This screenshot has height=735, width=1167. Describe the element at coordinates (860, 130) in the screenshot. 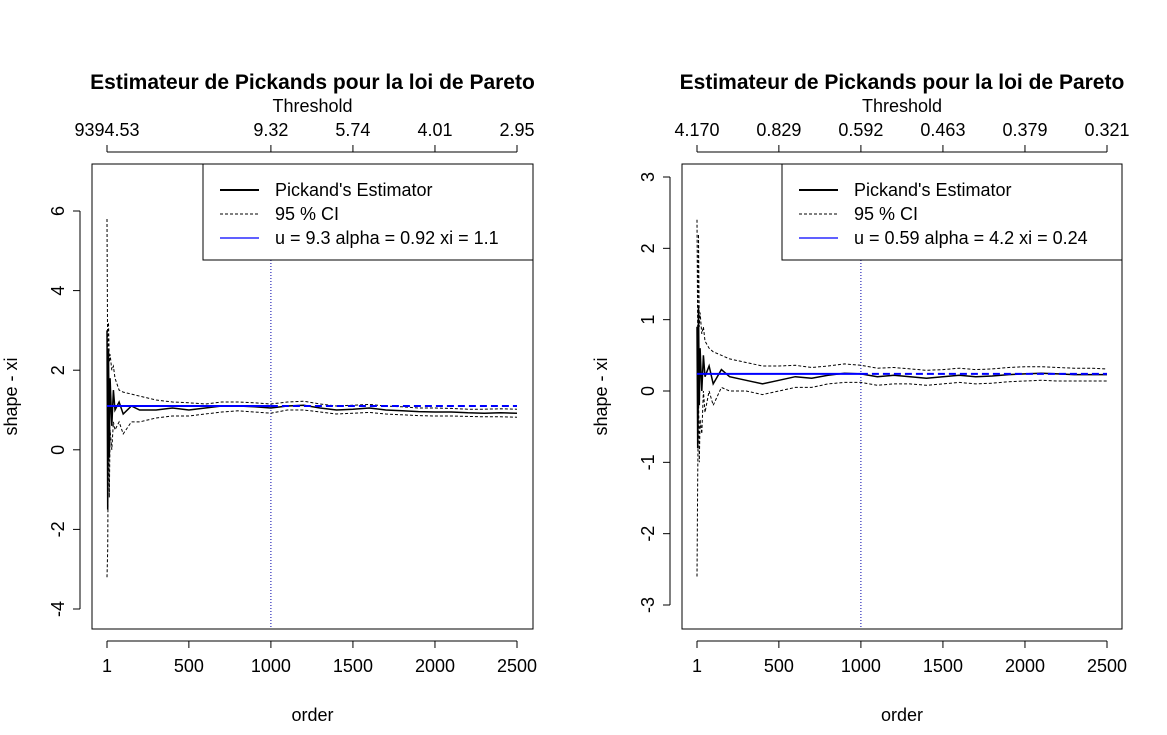

I see `top-tick-label: 0.592` at that location.